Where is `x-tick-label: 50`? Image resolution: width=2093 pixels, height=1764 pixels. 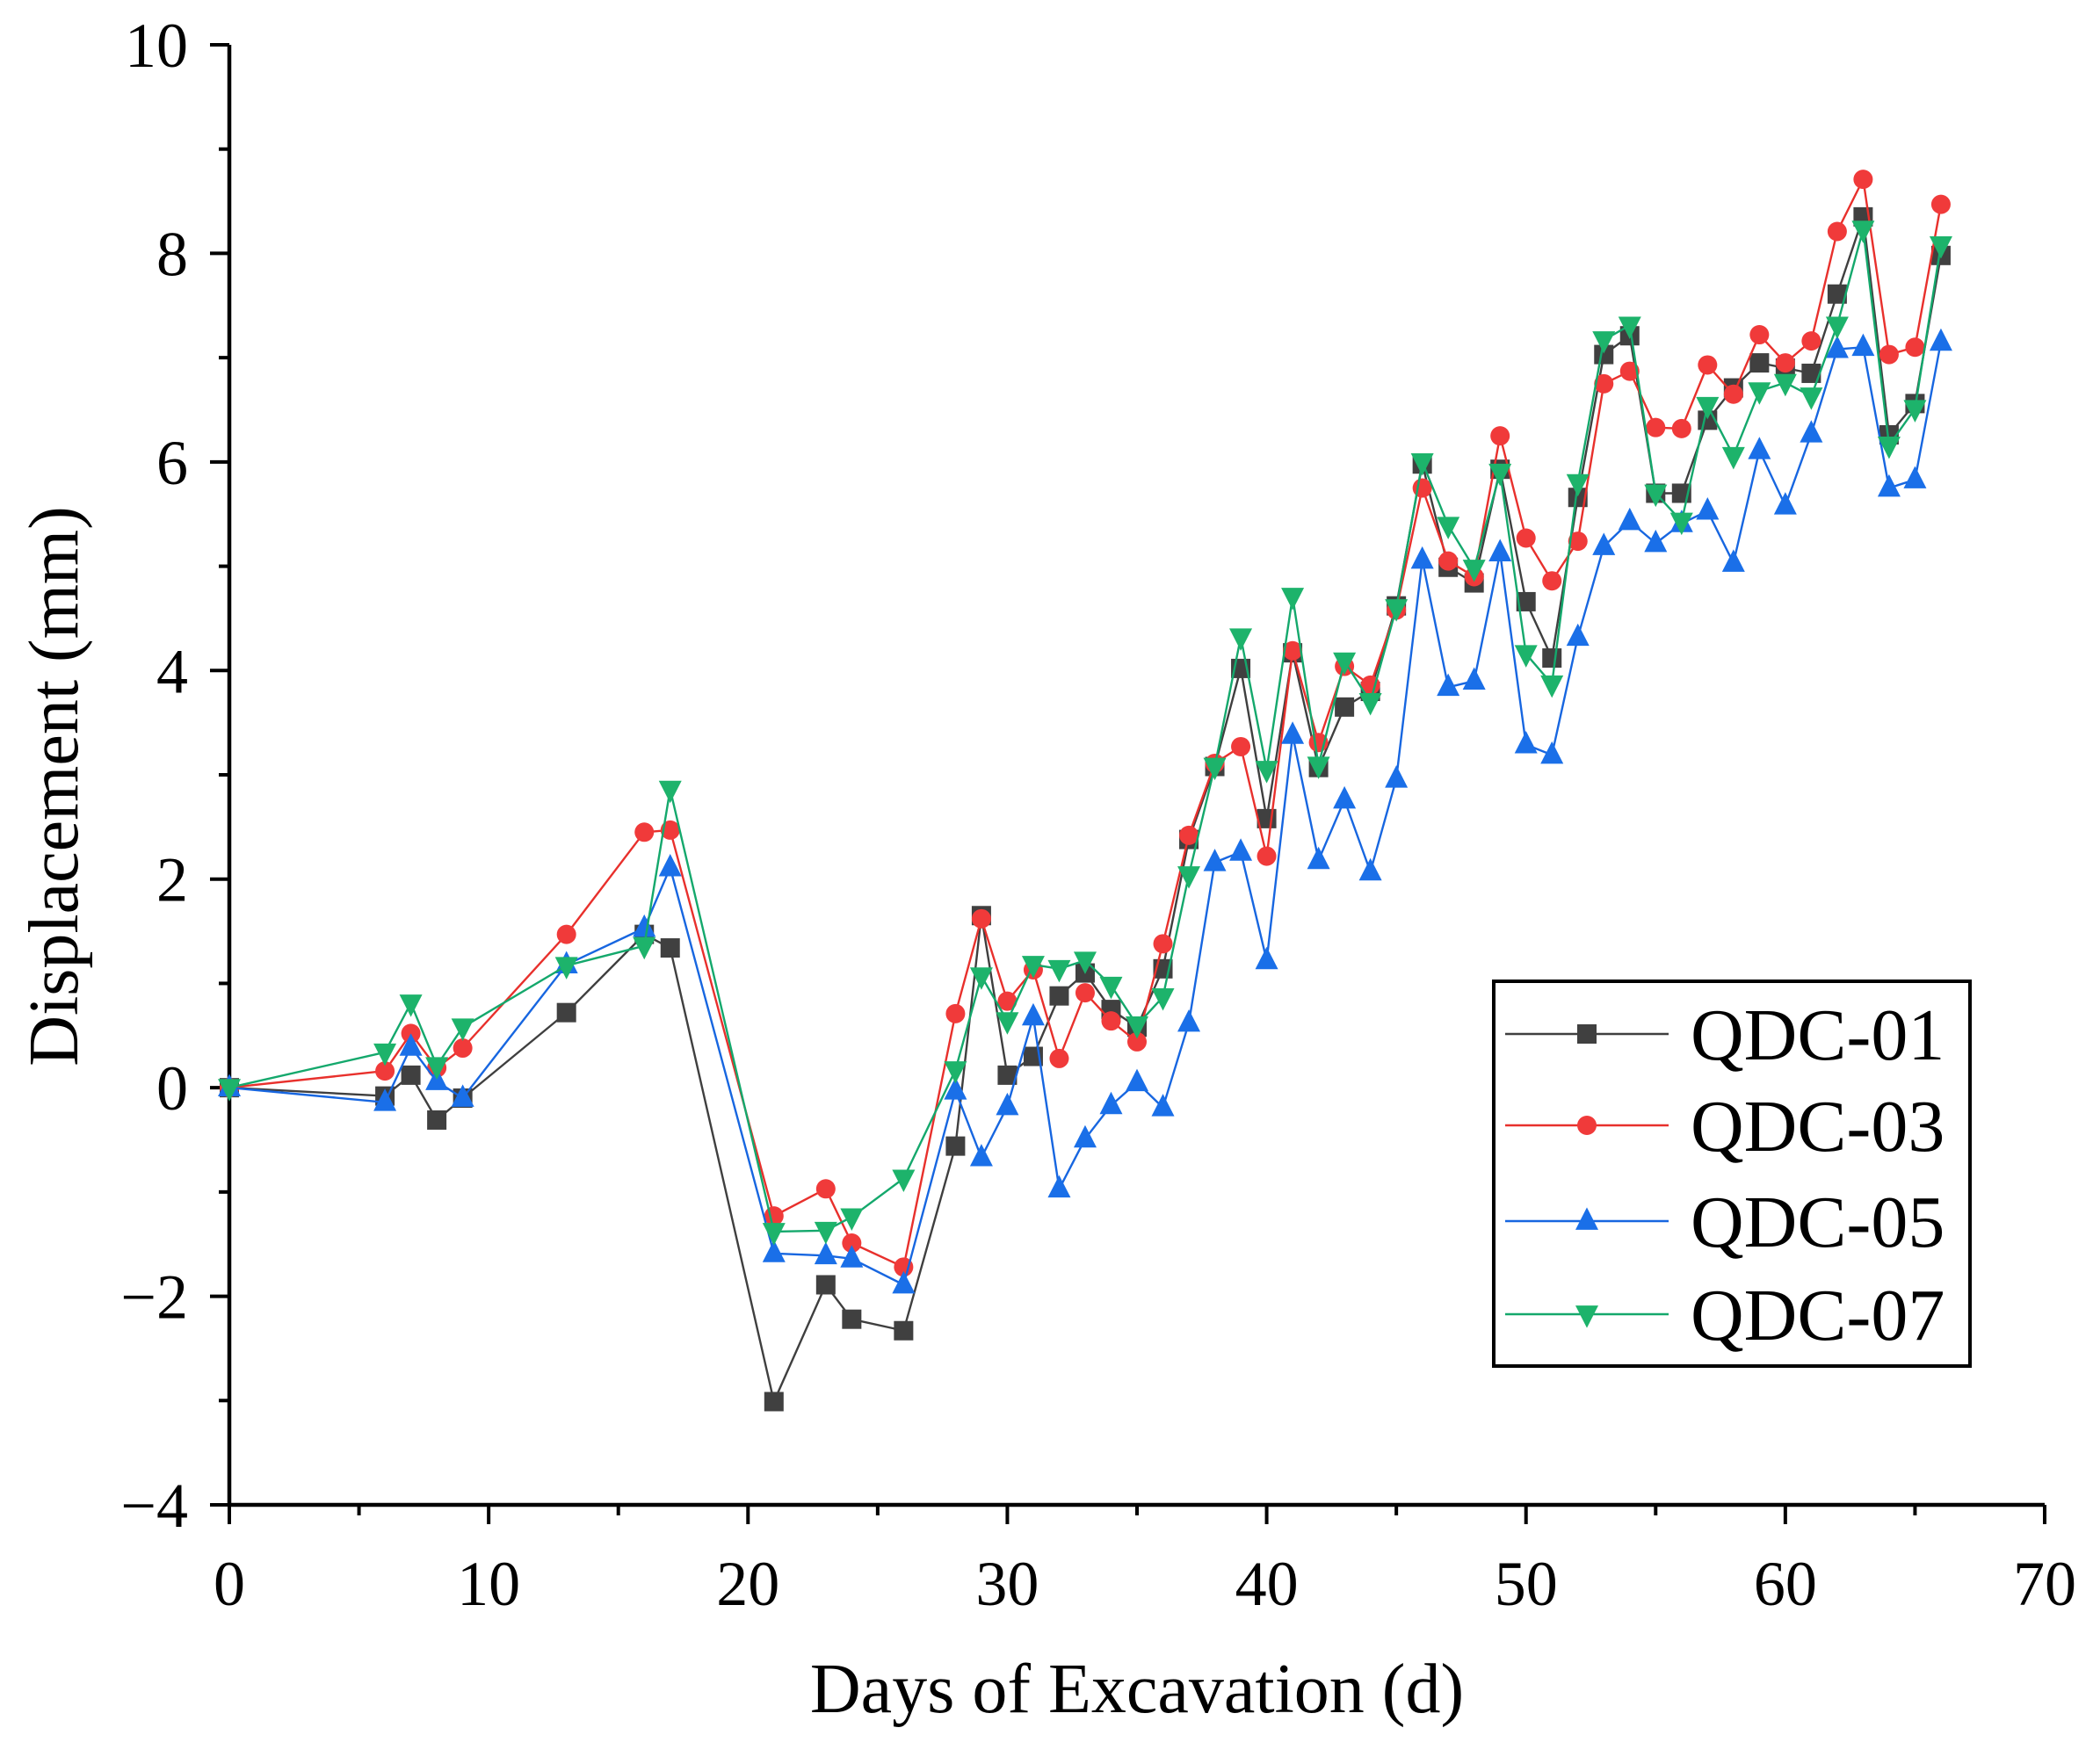
x-tick-label: 50 is located at coordinates (1527, 1584).